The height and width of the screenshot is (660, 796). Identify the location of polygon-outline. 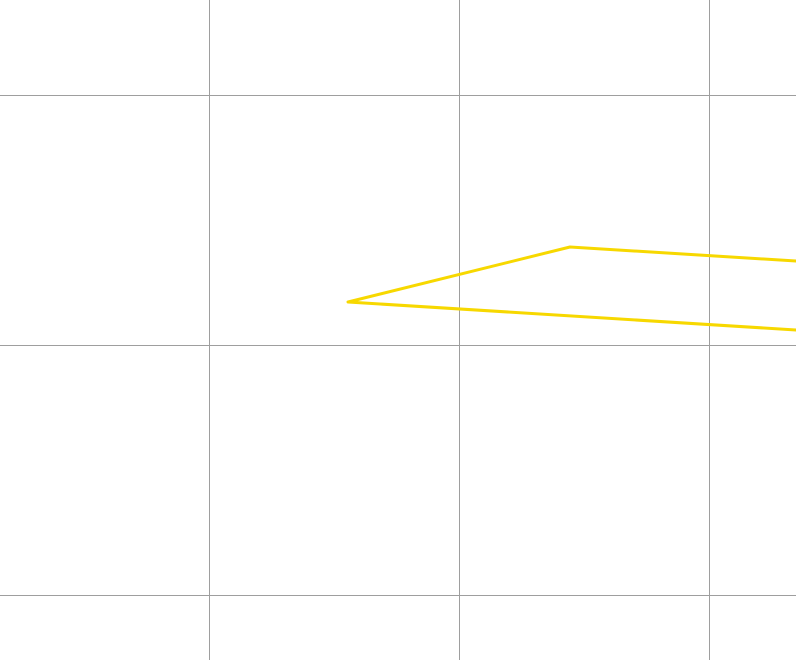
(571, 288).